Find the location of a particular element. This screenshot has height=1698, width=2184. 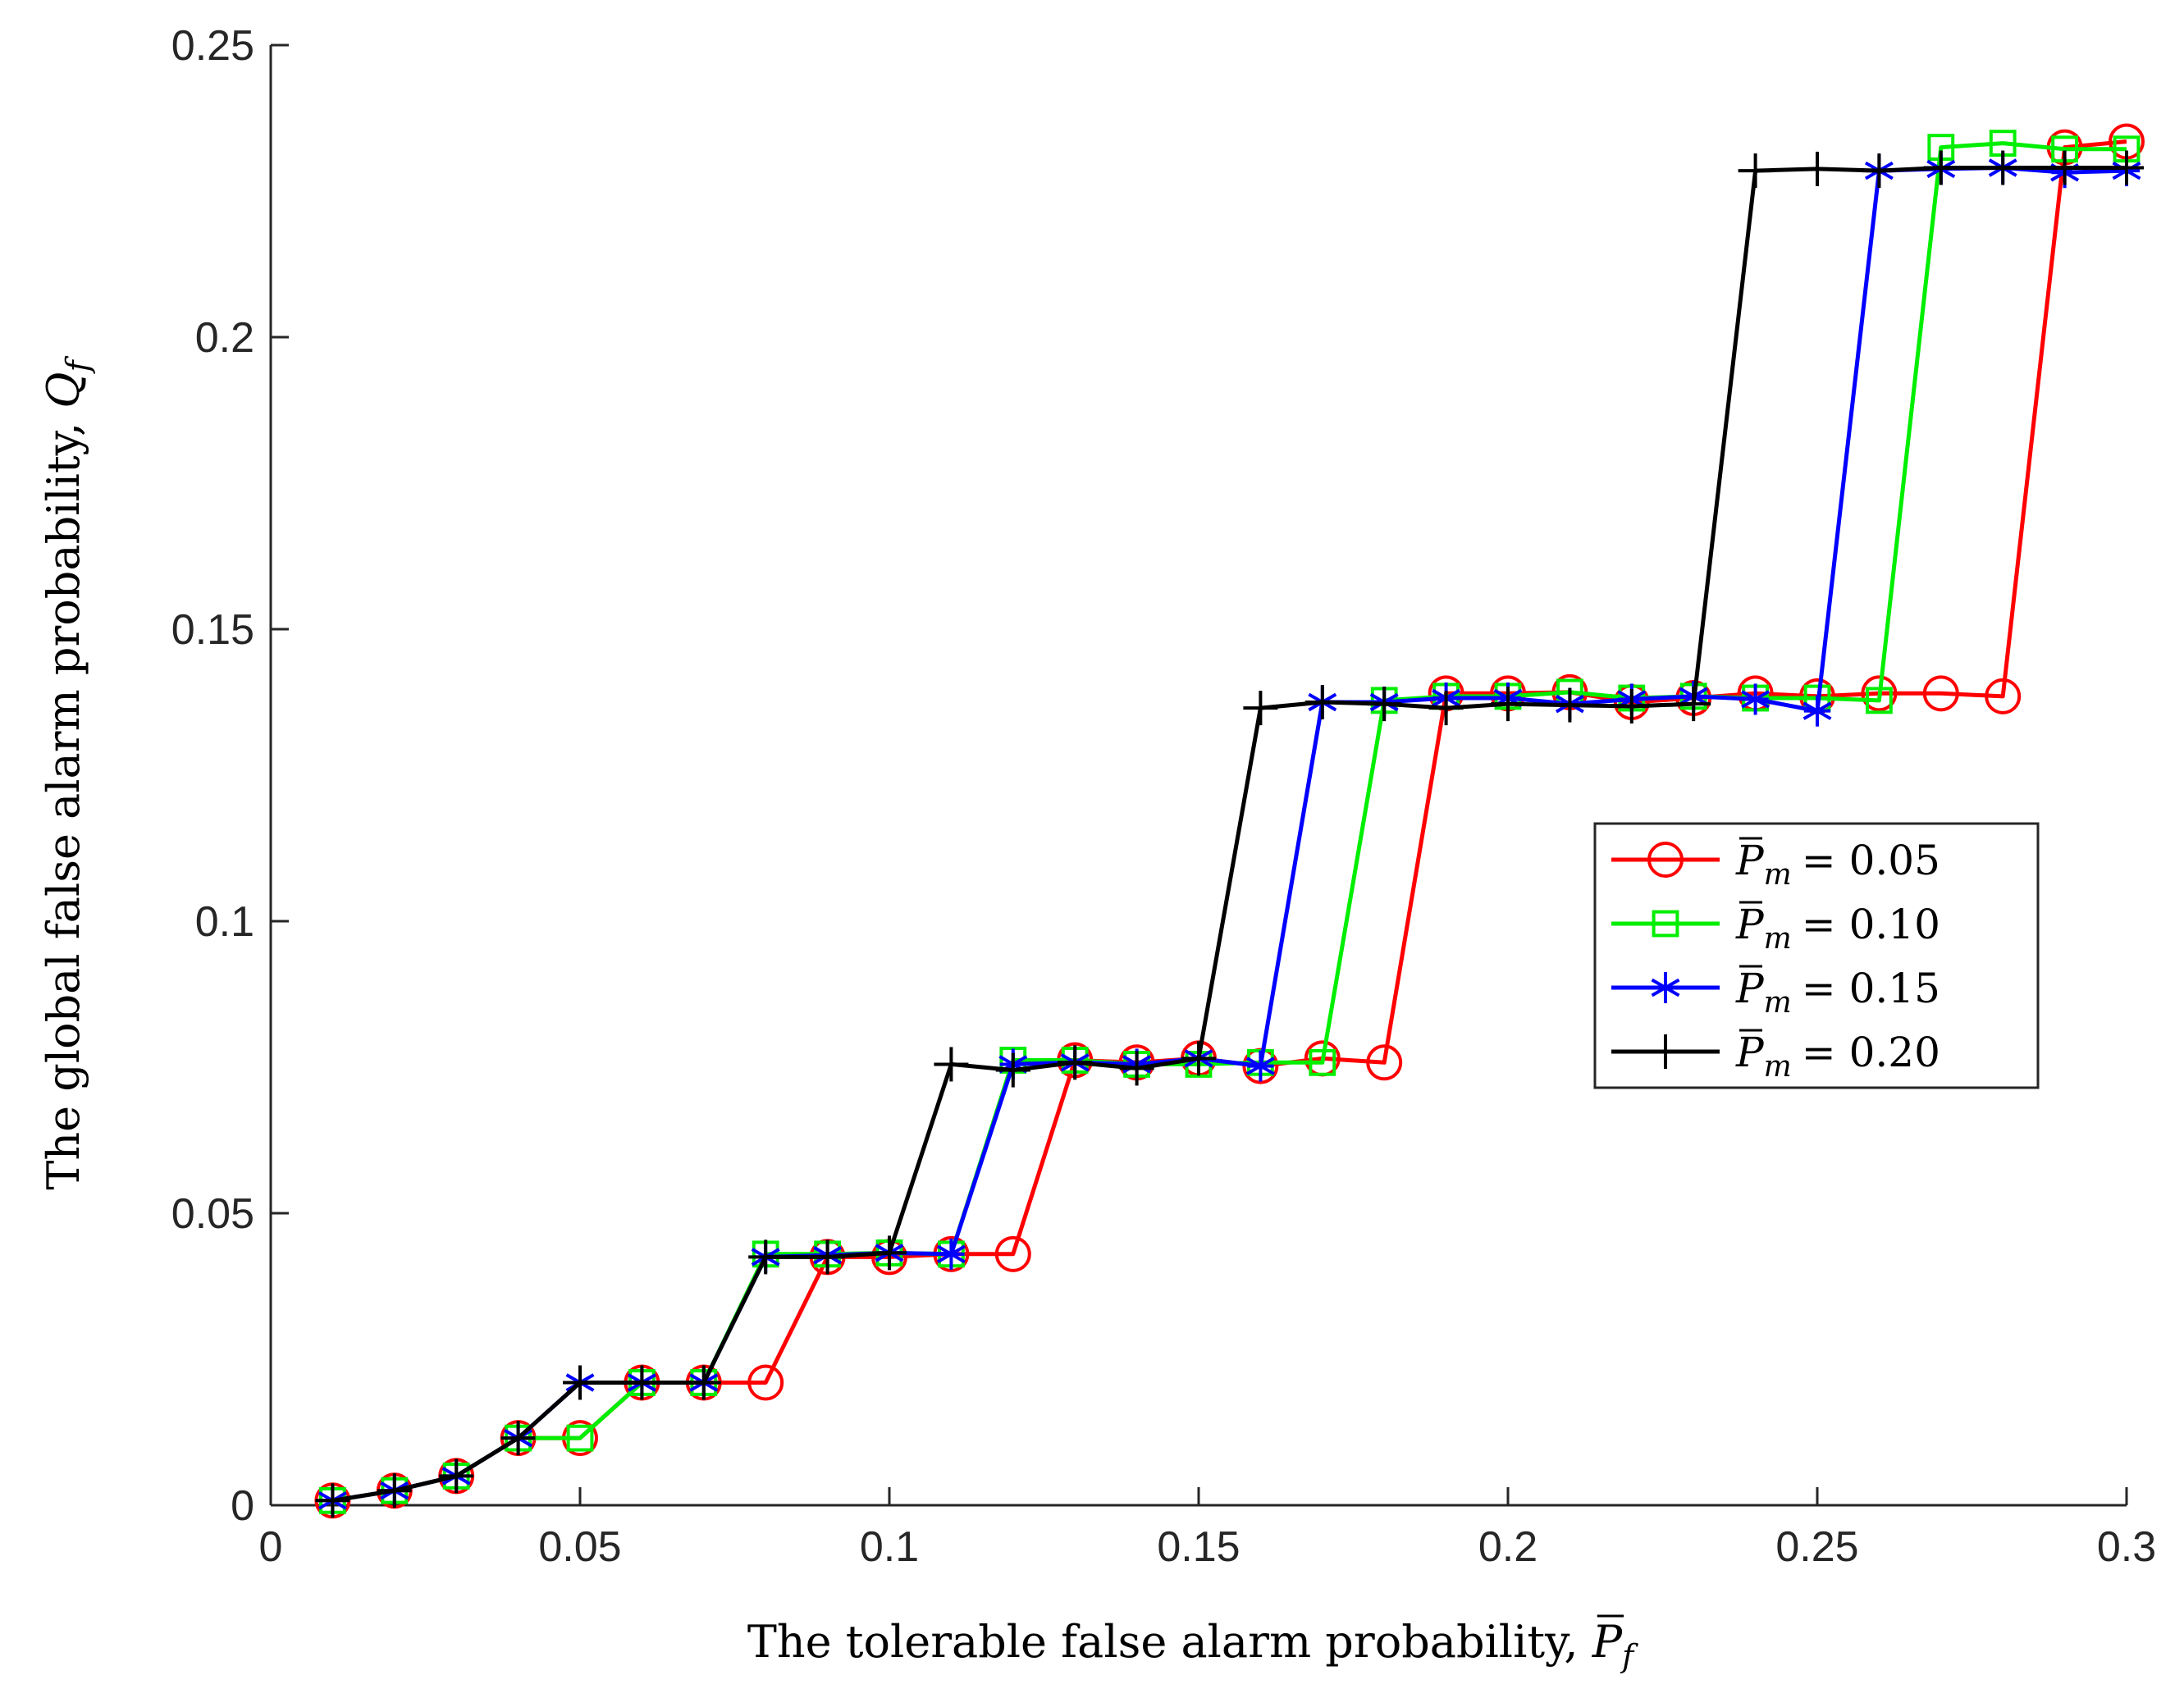

y-axis-label-symbol: Q is located at coordinates (64, 390).